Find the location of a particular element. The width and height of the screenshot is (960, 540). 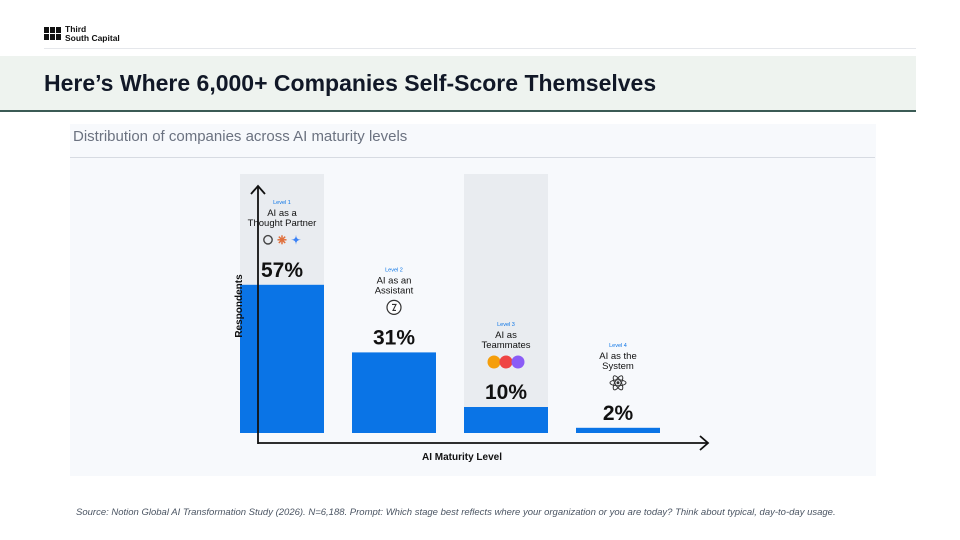

level-name-3-line-2: Teammates is located at coordinates (505, 345).